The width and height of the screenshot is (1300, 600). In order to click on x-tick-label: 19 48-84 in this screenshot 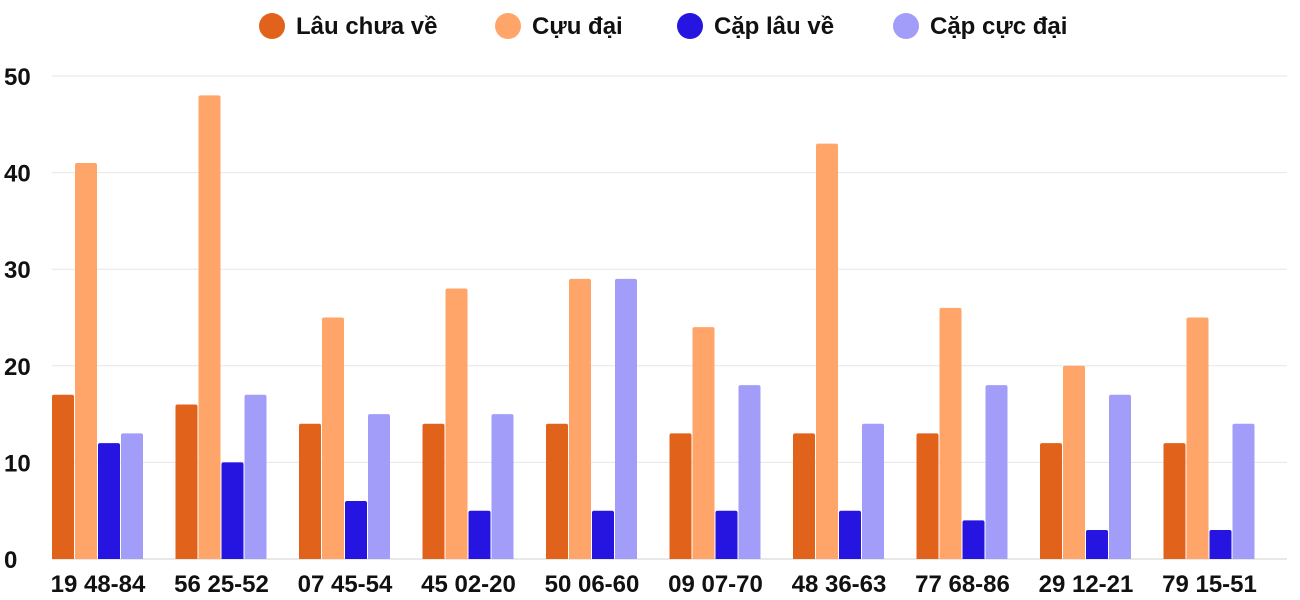, I will do `click(98, 584)`.